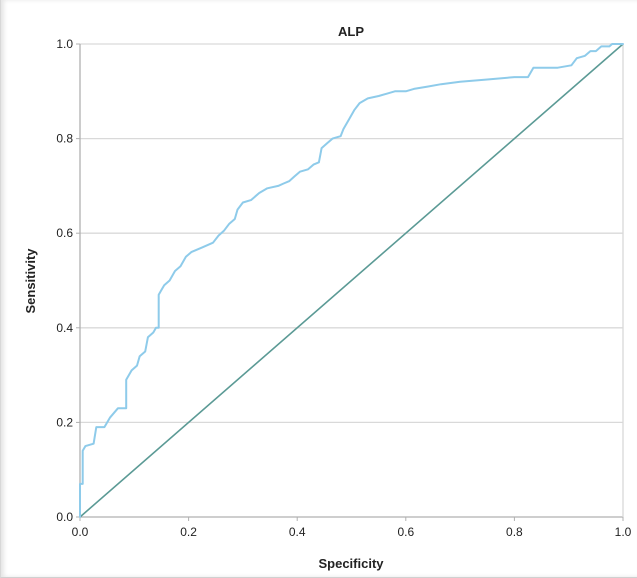 This screenshot has width=637, height=578. Describe the element at coordinates (64, 517) in the screenshot. I see `y-tick-label: 0.0` at that location.